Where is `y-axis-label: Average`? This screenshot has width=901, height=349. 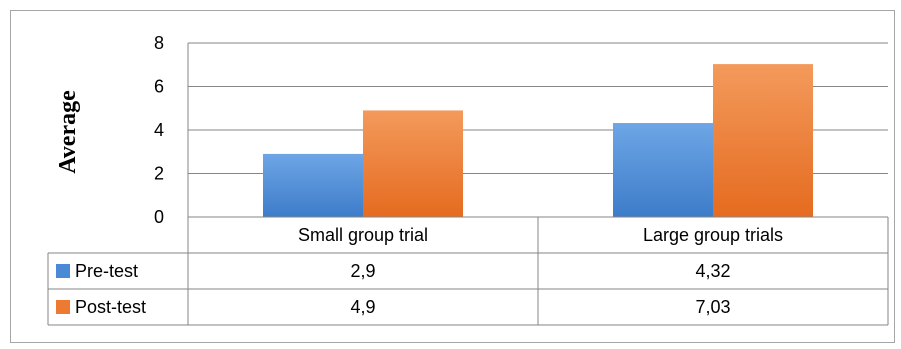
y-axis-label: Average is located at coordinates (68, 132).